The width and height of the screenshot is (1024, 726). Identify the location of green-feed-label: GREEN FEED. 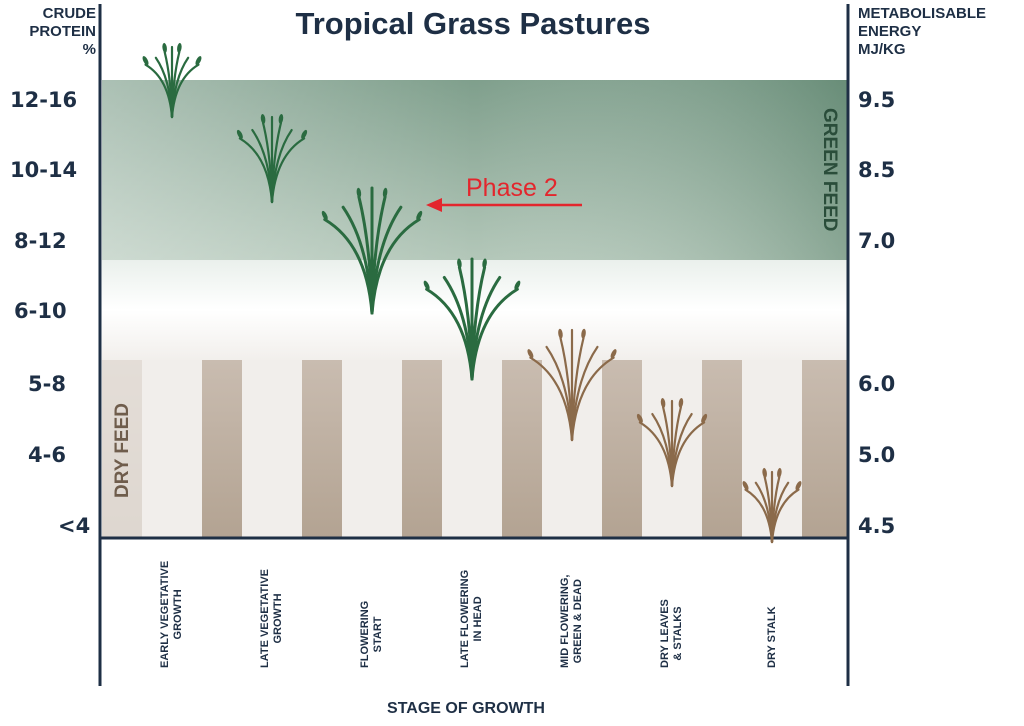
(829, 170).